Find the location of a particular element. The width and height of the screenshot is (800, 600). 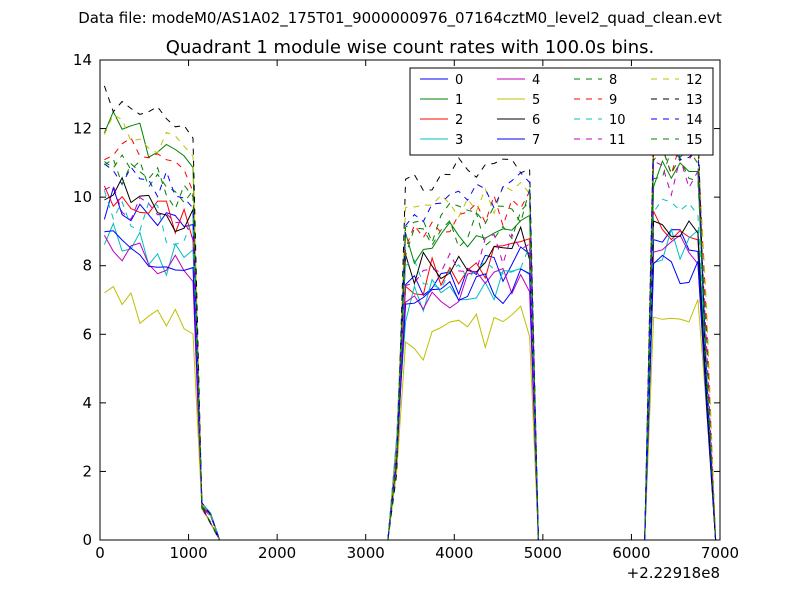

x-offset-label: +2.22918e8 is located at coordinates (673, 573).